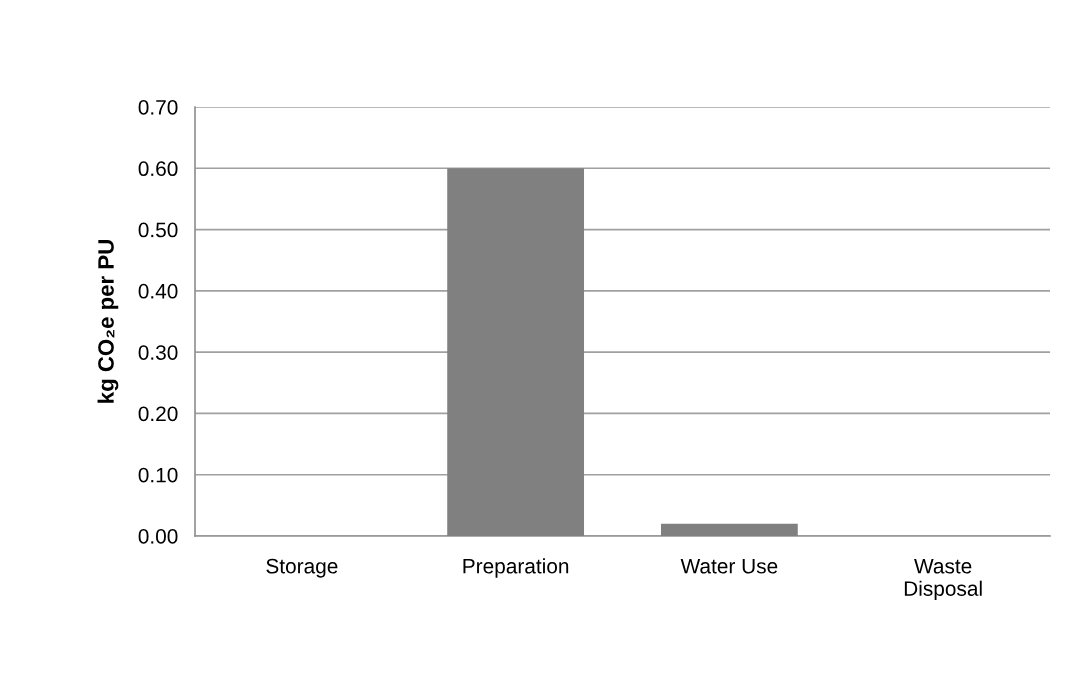 The image size is (1073, 675). What do you see at coordinates (108, 321) in the screenshot?
I see `y-axis-title: kg CO₂e per PU` at bounding box center [108, 321].